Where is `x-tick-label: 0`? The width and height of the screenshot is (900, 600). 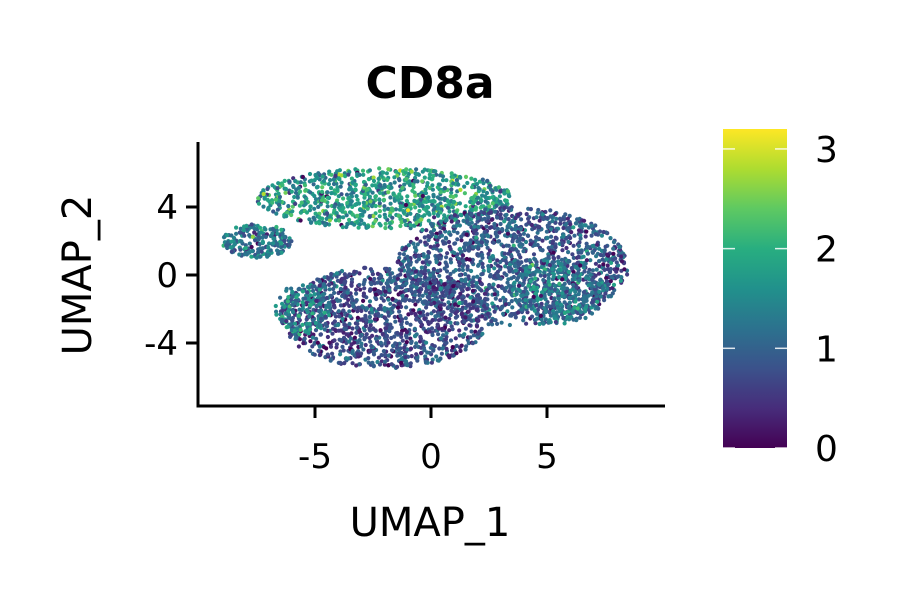
x-tick-label: 0 is located at coordinates (431, 457).